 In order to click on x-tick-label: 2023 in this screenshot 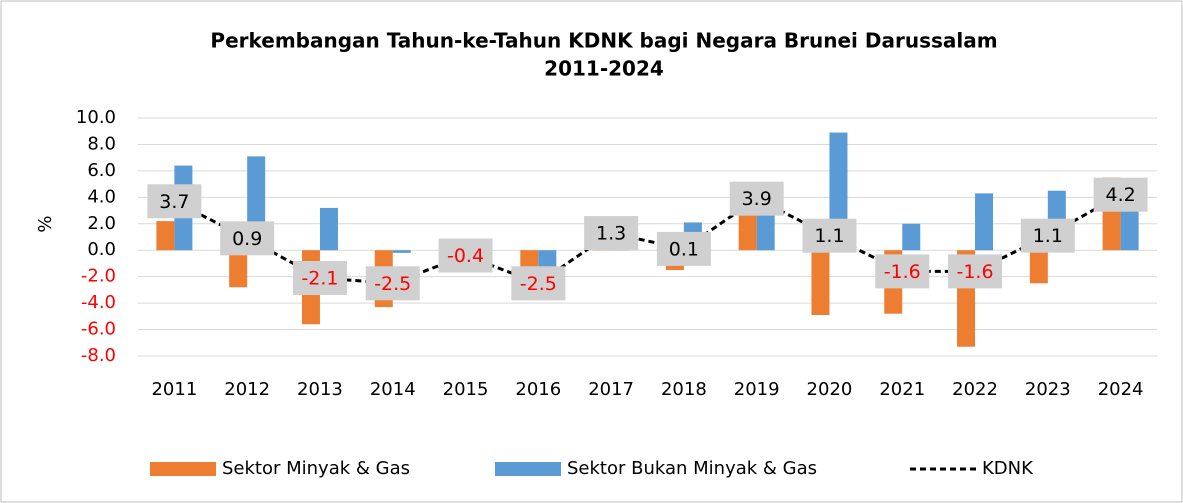, I will do `click(1048, 389)`.